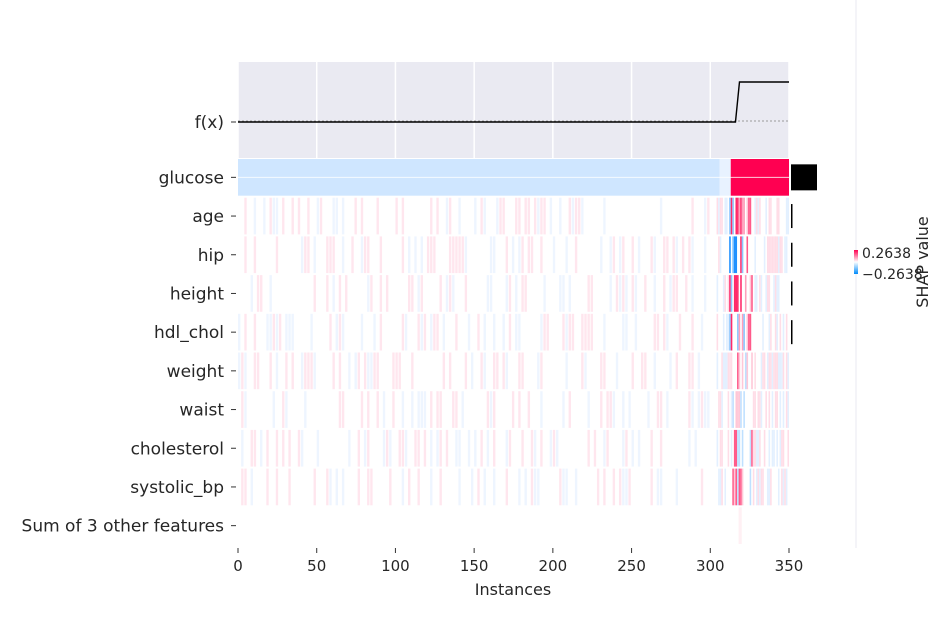 The image size is (943, 639). I want to click on importance-bar, so click(792, 254).